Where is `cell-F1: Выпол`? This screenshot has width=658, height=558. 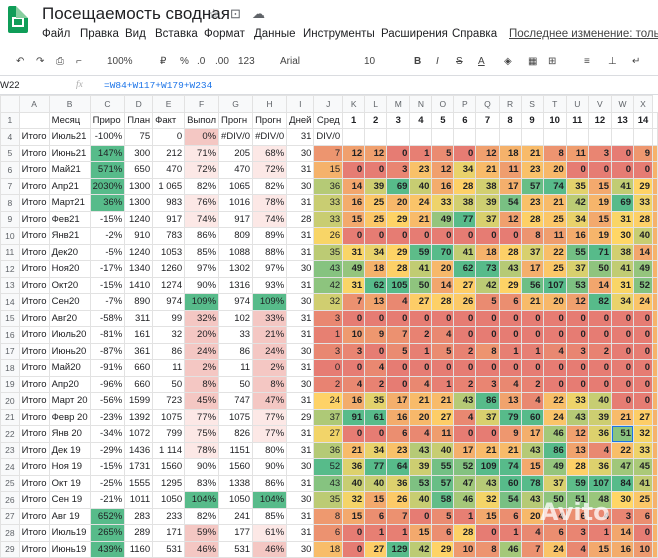
cell-F1: Выпол is located at coordinates (202, 120).